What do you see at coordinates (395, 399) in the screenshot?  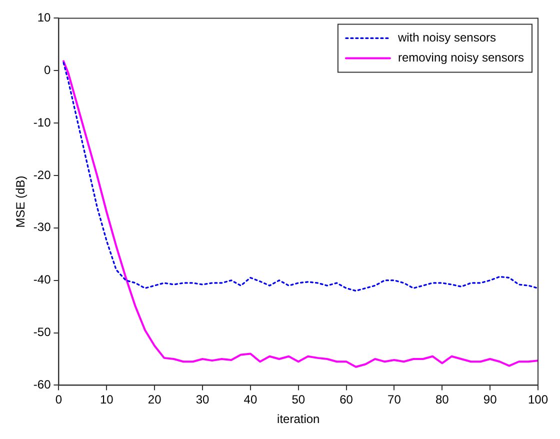 I see `x-tick-label: 70` at bounding box center [395, 399].